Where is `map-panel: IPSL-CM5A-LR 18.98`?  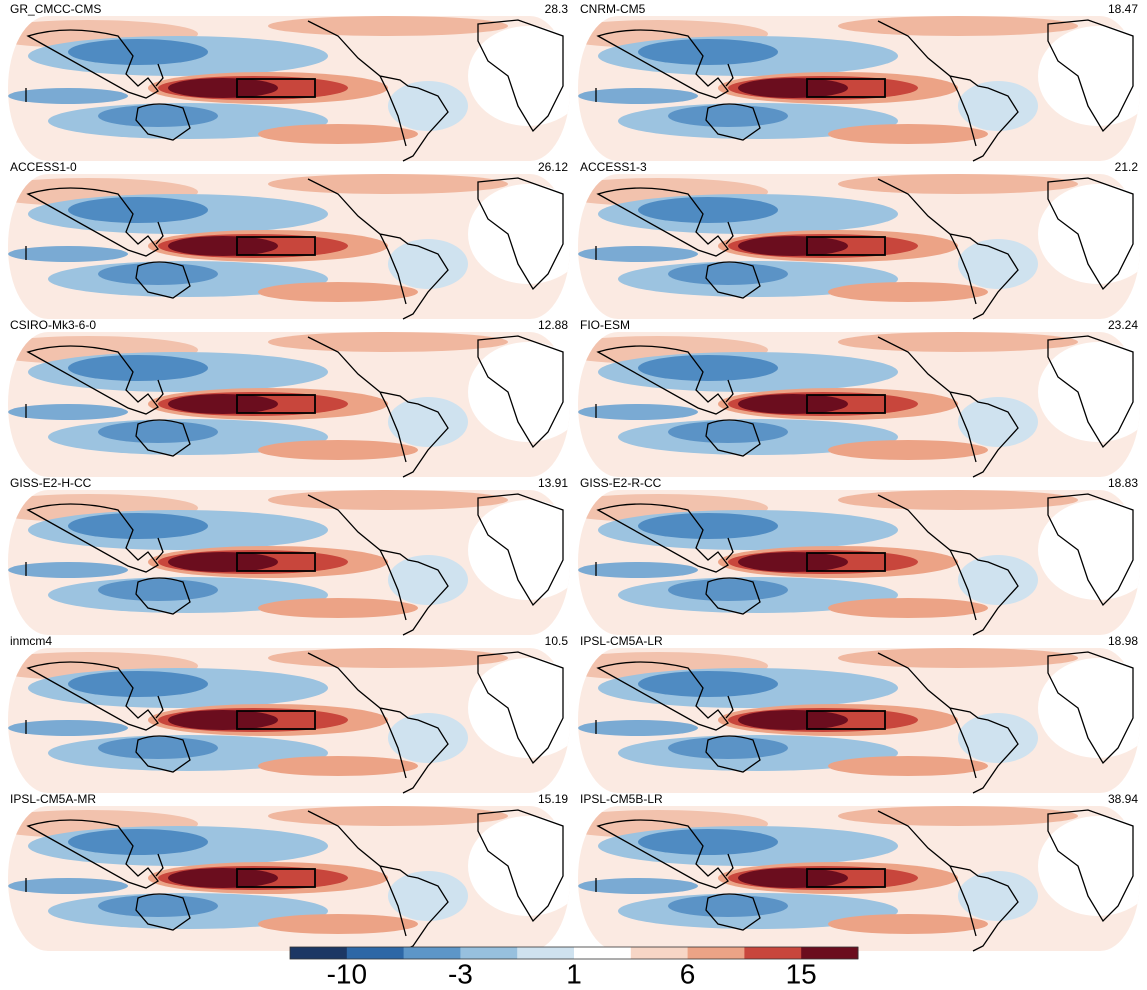
map-panel: IPSL-CM5A-LR 18.98 is located at coordinates (847, 713).